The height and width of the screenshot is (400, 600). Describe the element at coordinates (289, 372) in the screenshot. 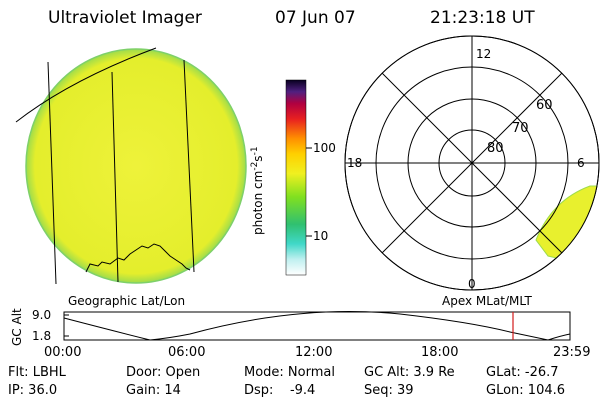

I see `mode-info: Mode: Normal` at that location.